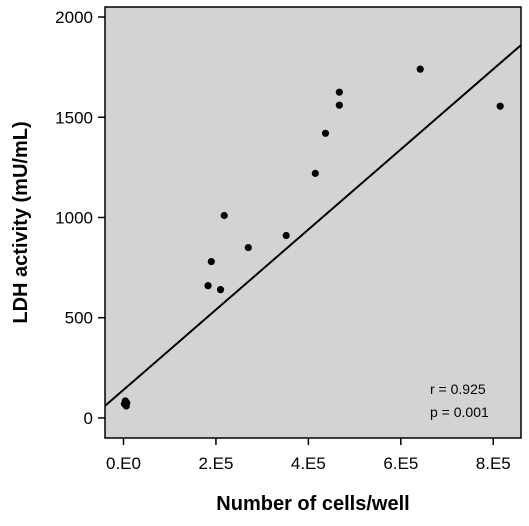  I want to click on x-tick-label: 6.E5, so click(400, 463).